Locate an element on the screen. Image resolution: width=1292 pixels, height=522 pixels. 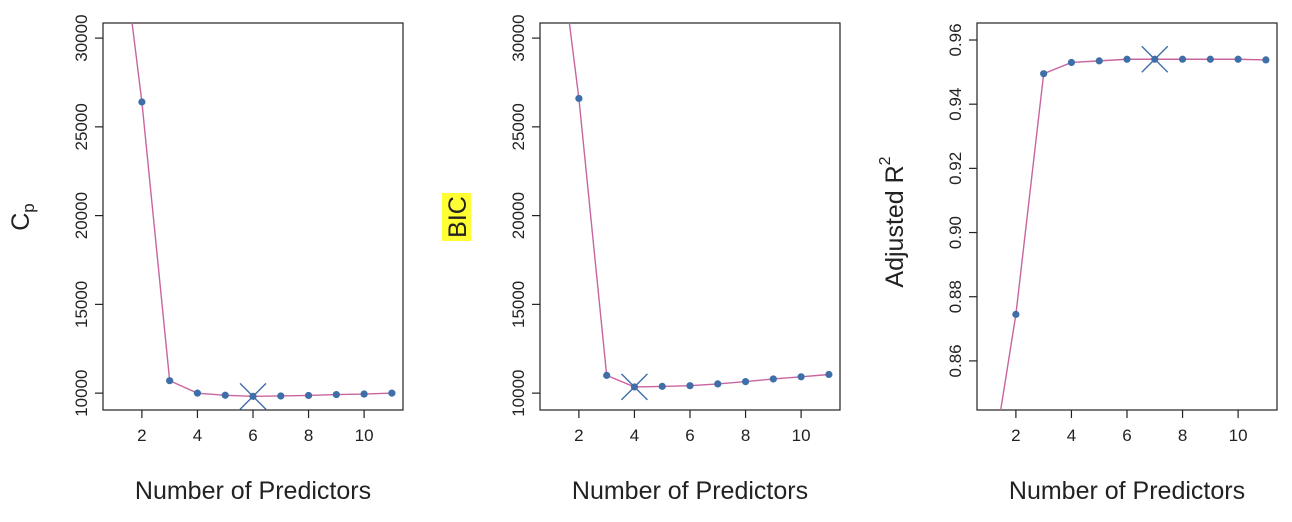
cp-y-tick-label: 30000 is located at coordinates (81, 37).